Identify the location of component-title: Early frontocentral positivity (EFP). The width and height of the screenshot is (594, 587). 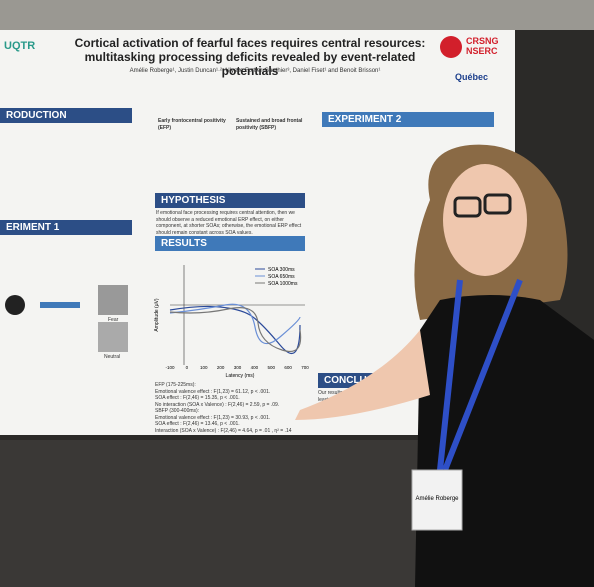
(192, 124).